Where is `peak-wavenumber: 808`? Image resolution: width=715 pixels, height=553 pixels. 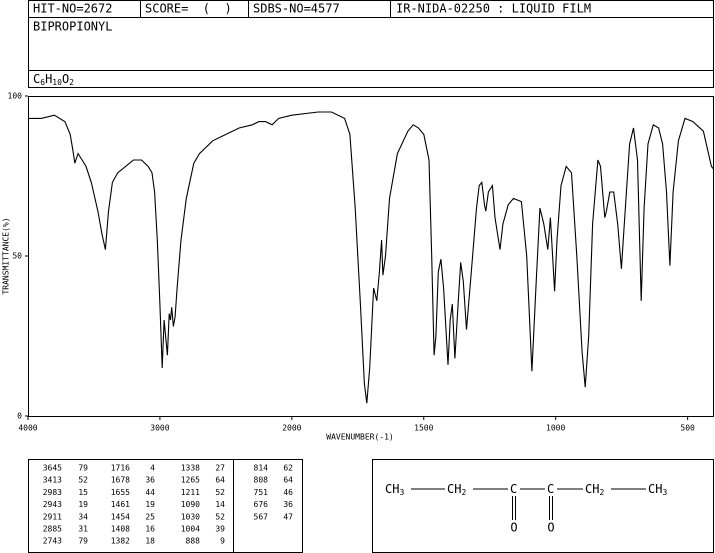
peak-wavenumber: 808 is located at coordinates (261, 480).